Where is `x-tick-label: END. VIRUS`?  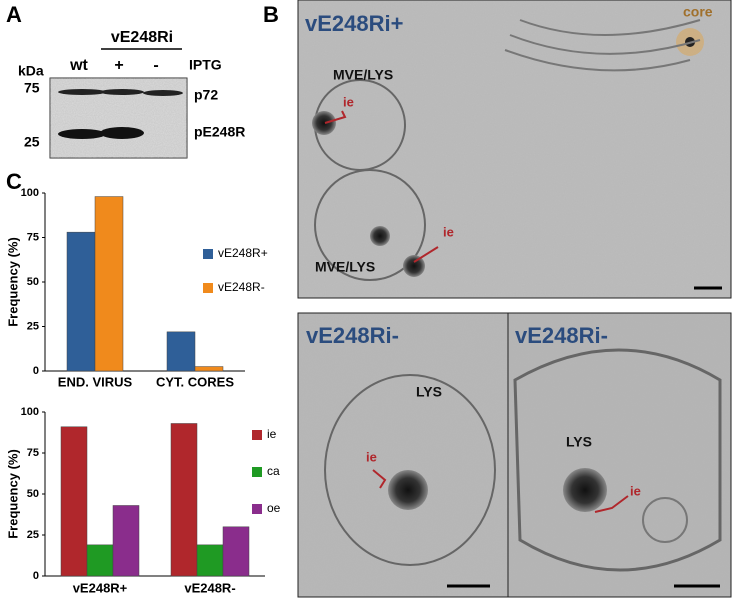
x-tick-label: END. VIRUS is located at coordinates (95, 381).